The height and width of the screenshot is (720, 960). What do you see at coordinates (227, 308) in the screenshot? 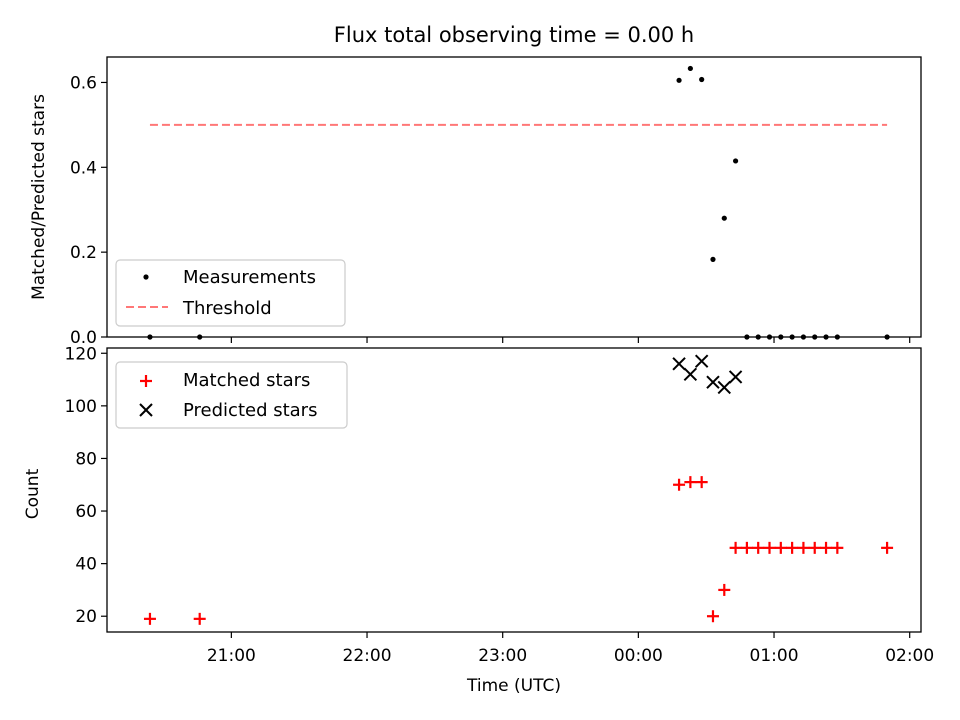
I see `legend-threshold-label: Threshold` at bounding box center [227, 308].